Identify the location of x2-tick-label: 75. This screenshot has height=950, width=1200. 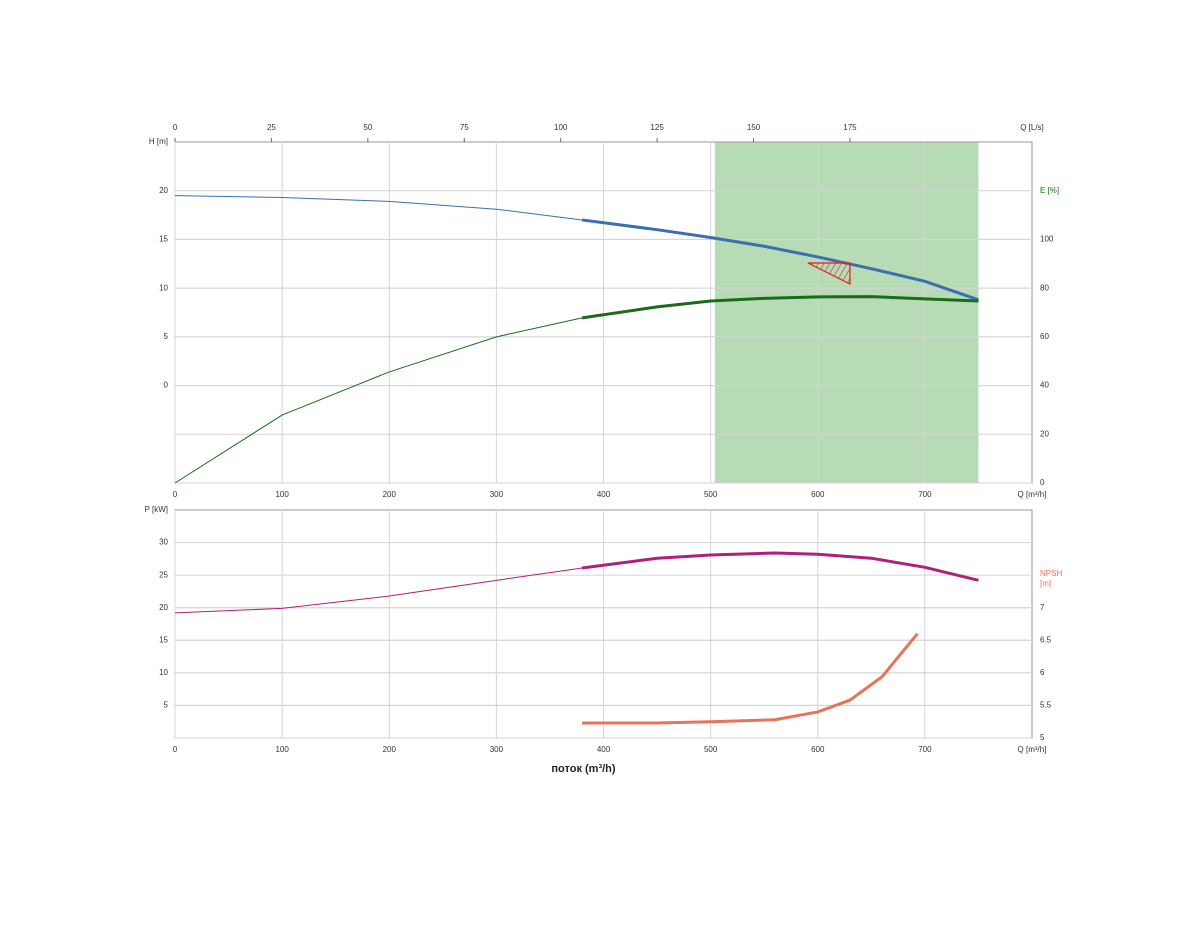
(464, 127).